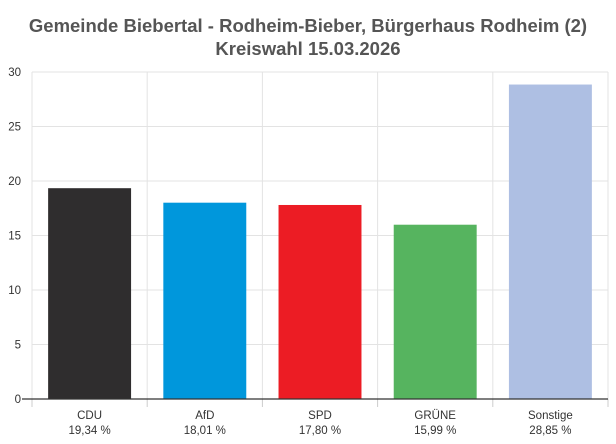 Image resolution: width=616 pixels, height=444 pixels. I want to click on y-tick-label: 0, so click(18, 400).